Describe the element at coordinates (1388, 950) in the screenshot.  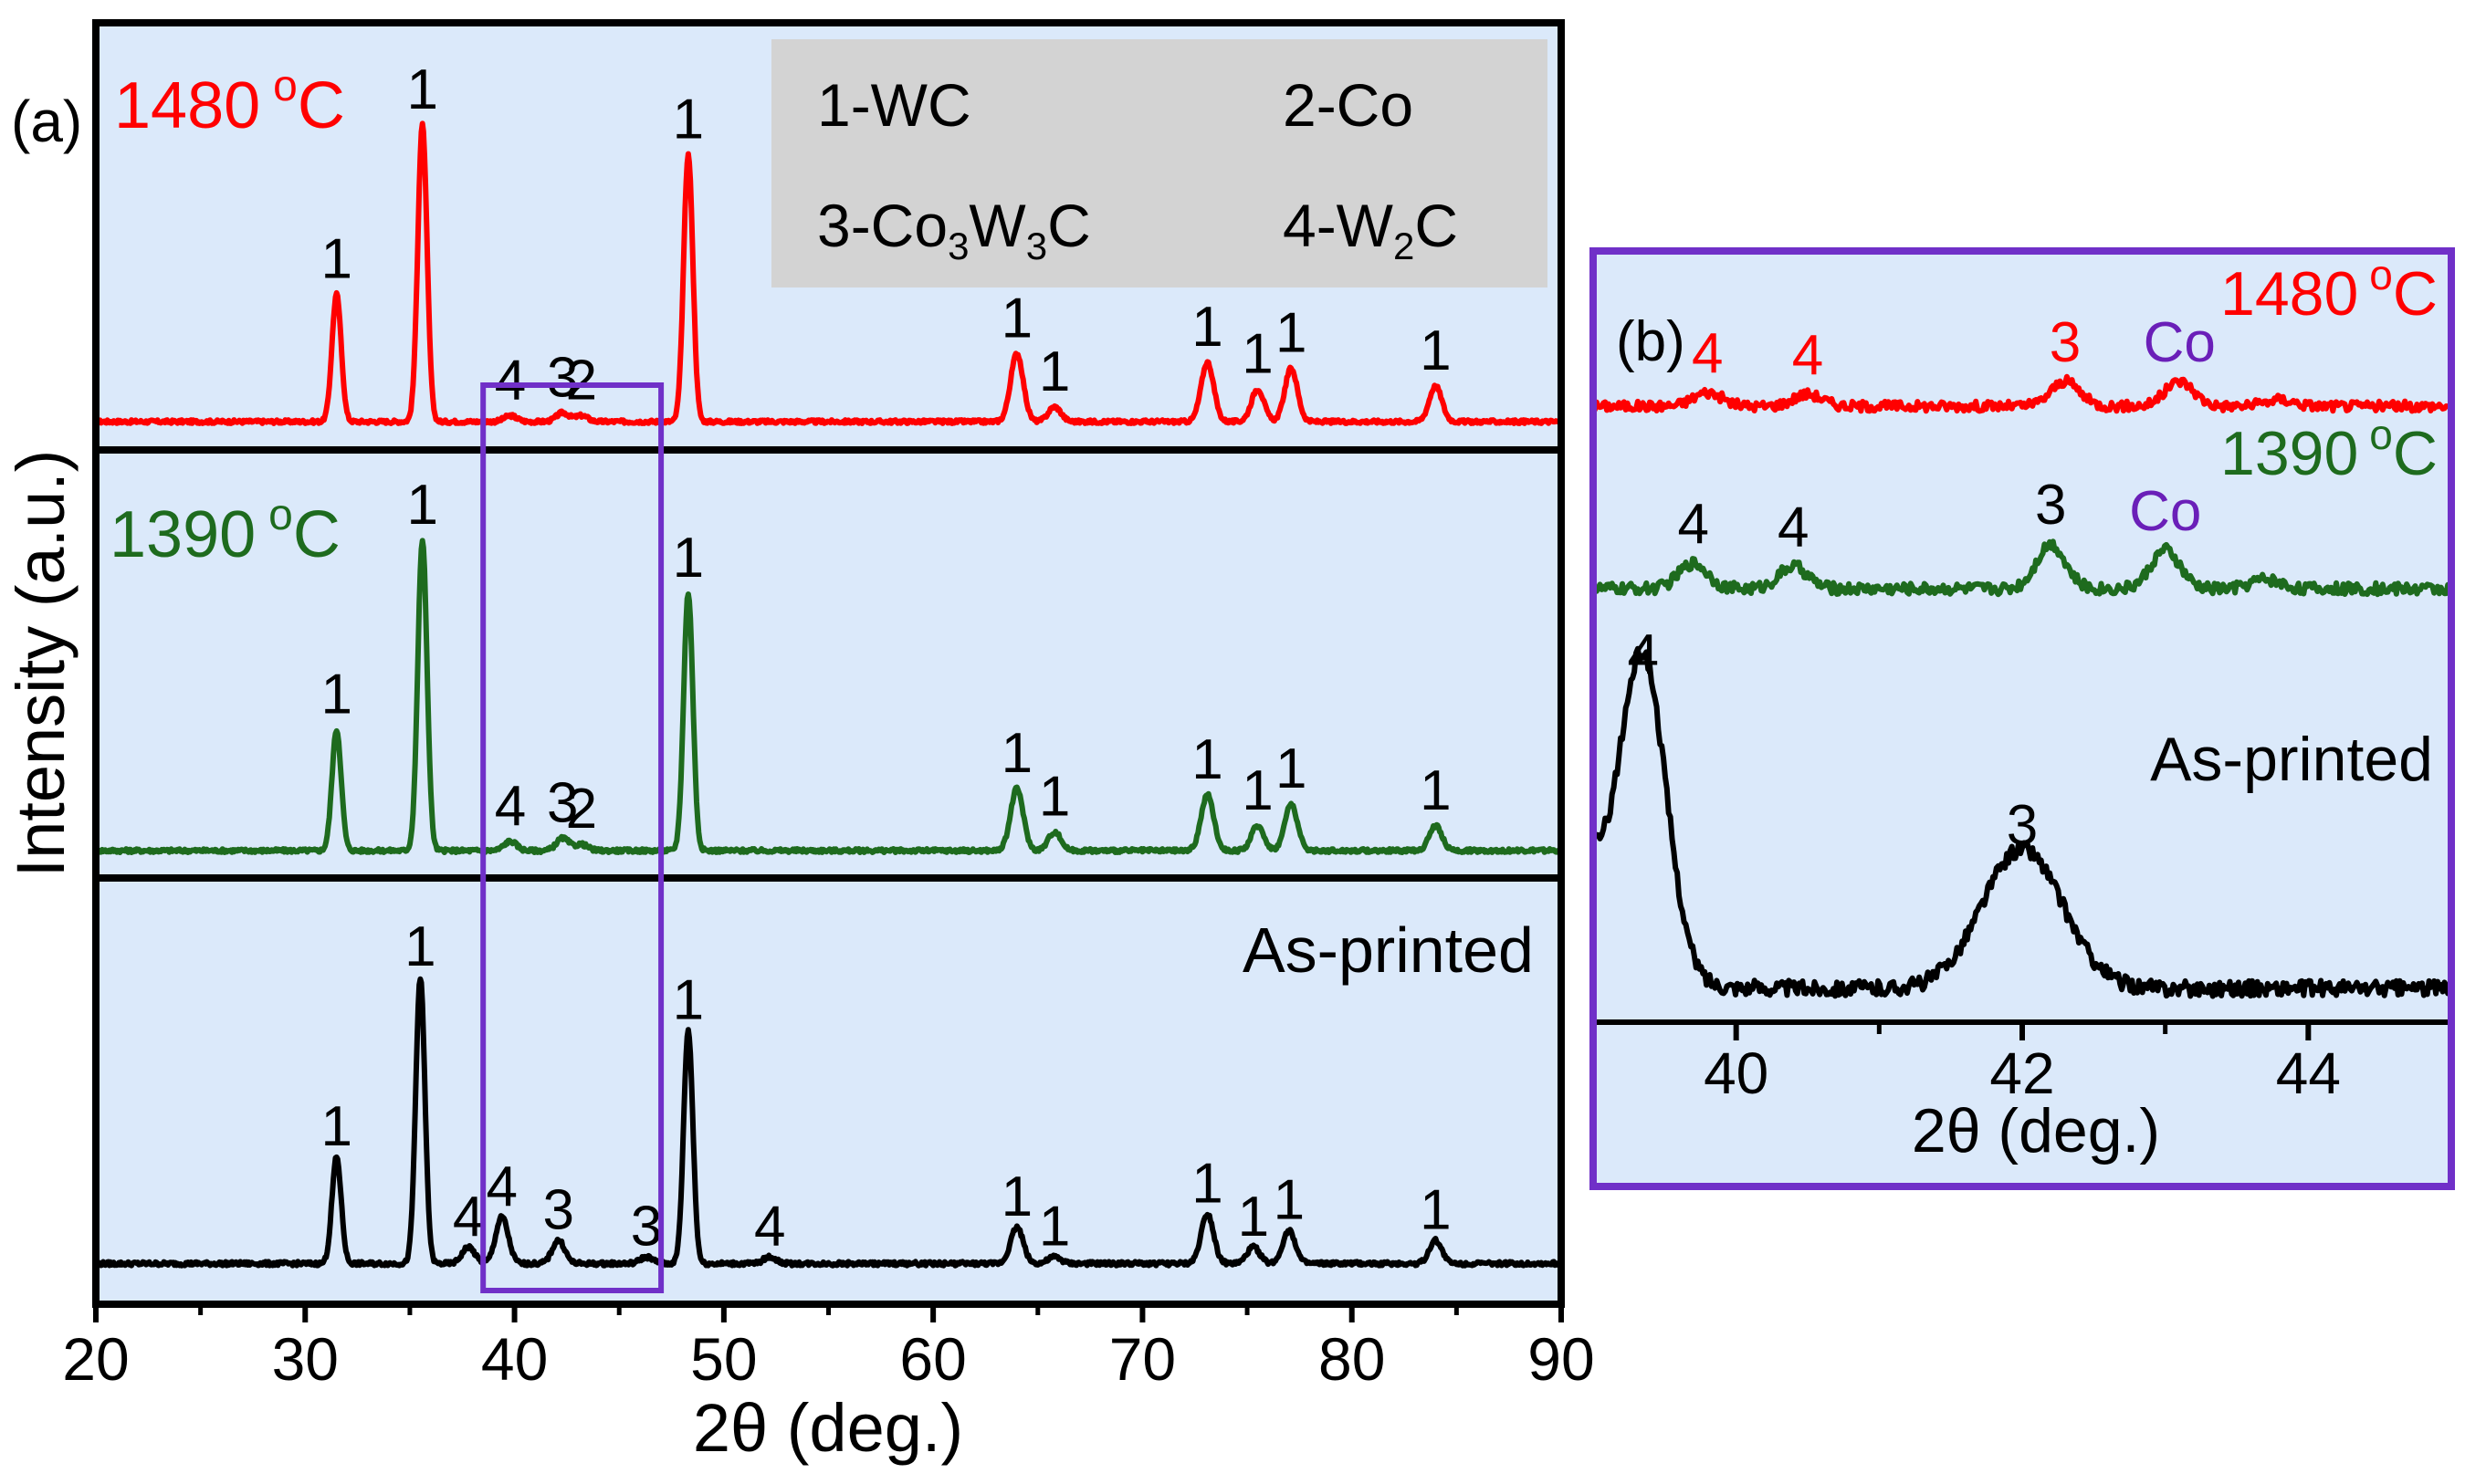
I see `series-label-as-printed: As-printed` at that location.